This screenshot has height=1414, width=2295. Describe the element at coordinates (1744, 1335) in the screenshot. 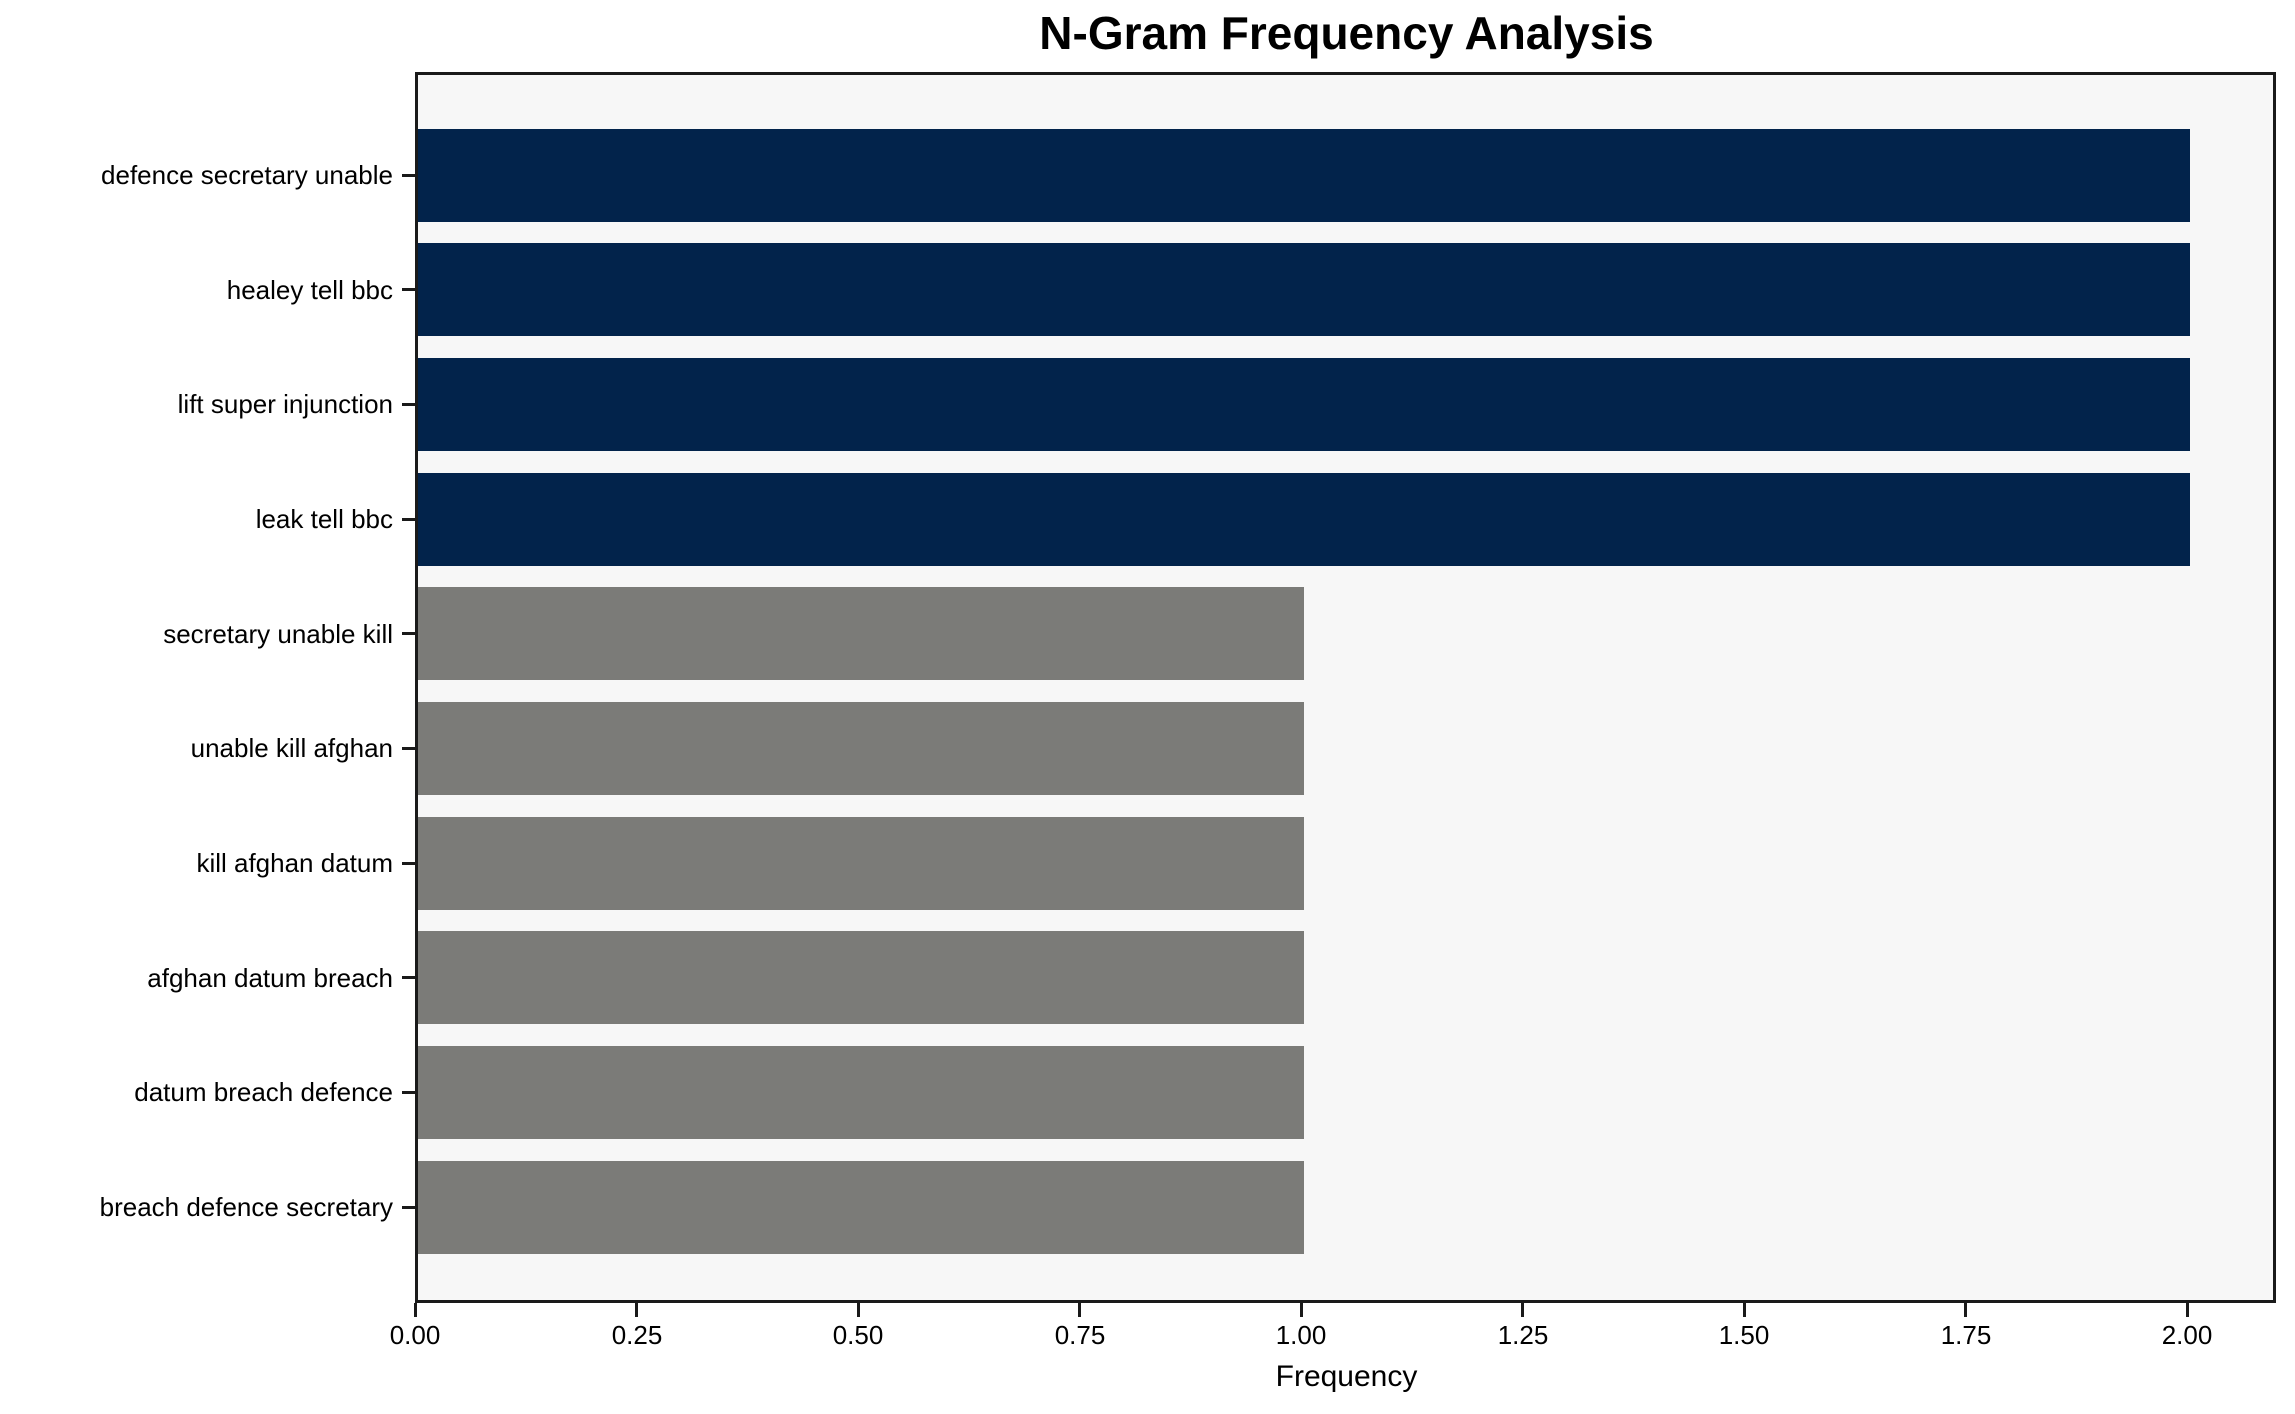

I see `x-tick-label: 1.50` at that location.